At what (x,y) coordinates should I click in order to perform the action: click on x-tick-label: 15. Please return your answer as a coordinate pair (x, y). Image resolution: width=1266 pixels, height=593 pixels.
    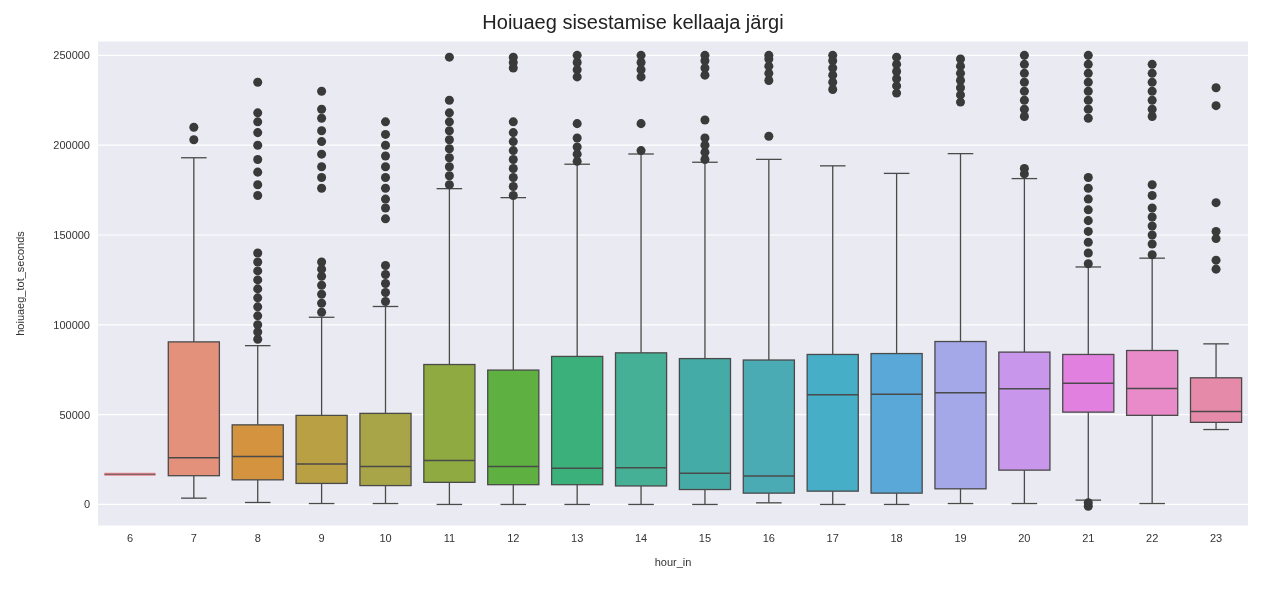
    Looking at the image, I should click on (705, 537).